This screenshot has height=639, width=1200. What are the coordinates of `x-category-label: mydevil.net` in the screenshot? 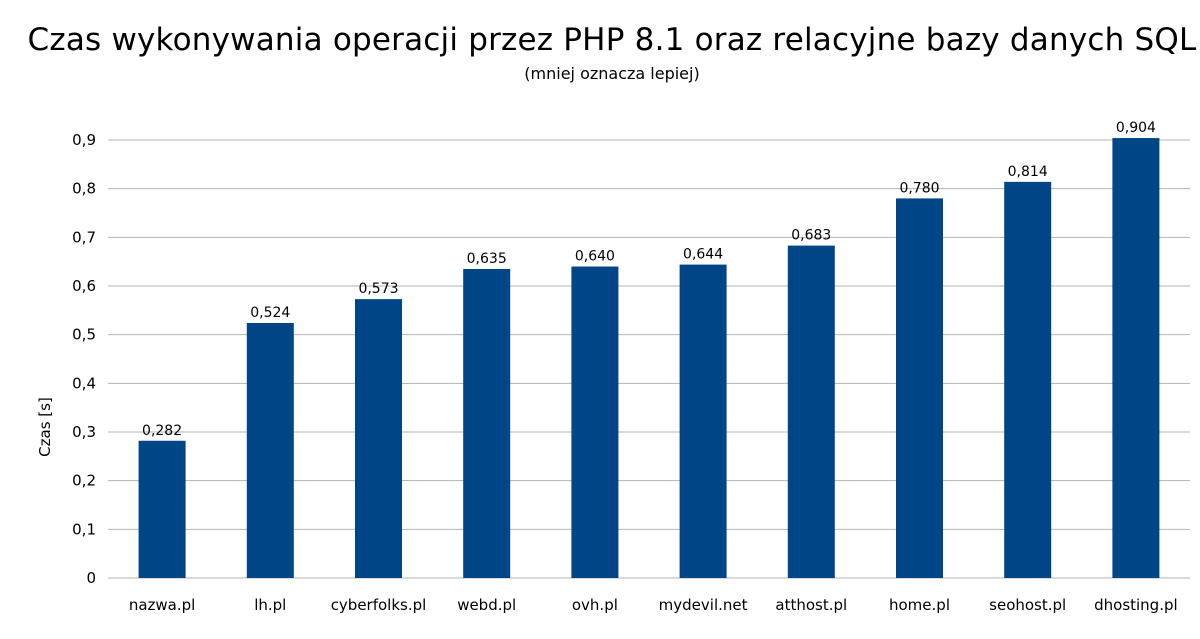 It's located at (703, 605).